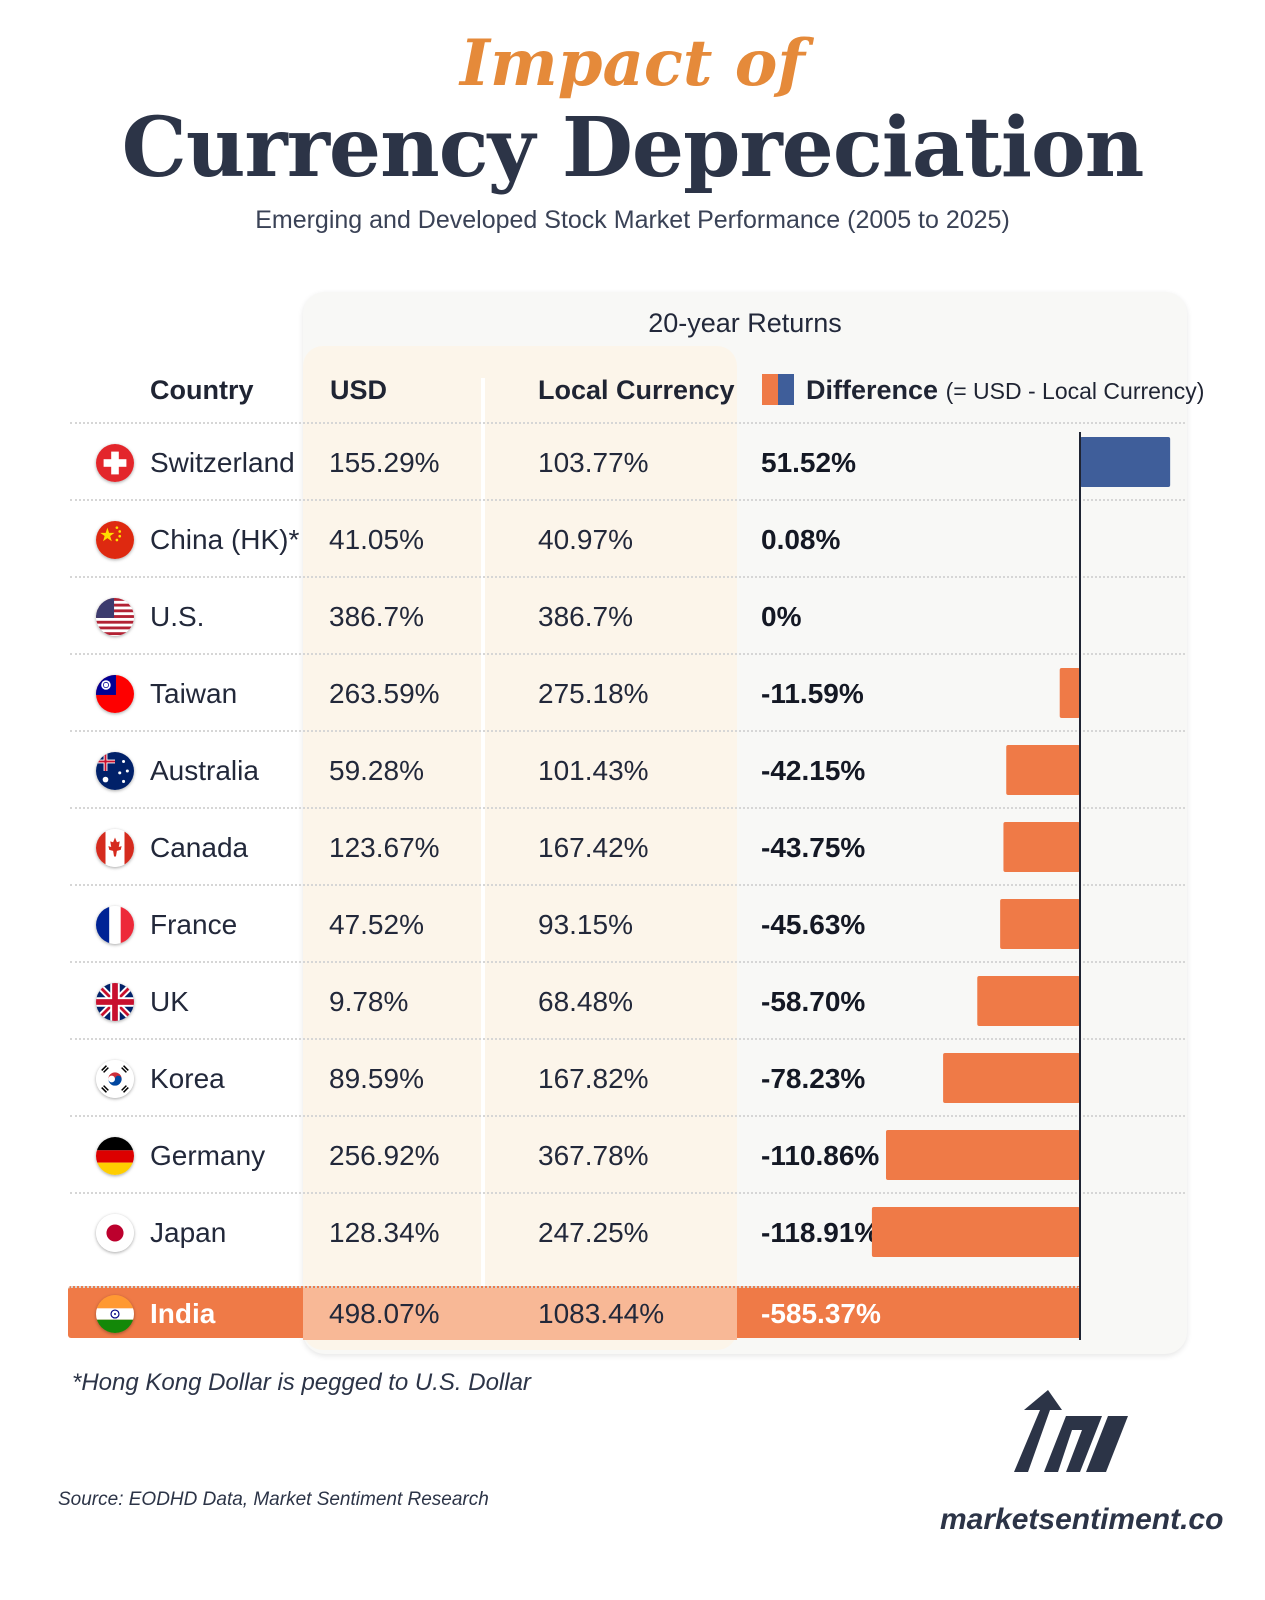  What do you see at coordinates (633, 148) in the screenshot?
I see `page-title: Currency Depreciation` at bounding box center [633, 148].